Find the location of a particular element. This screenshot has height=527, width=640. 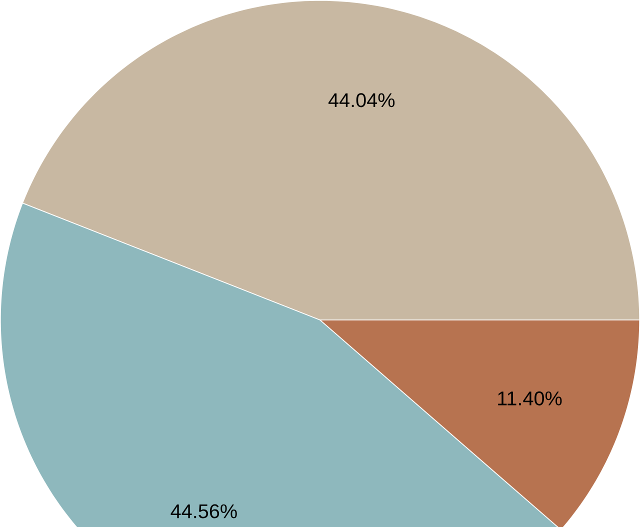

data-label: 44.04% is located at coordinates (361, 99).